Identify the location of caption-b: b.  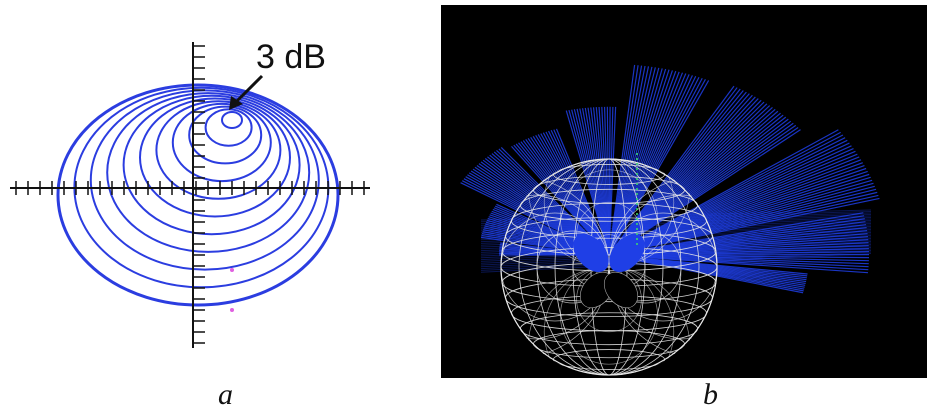
(710, 394).